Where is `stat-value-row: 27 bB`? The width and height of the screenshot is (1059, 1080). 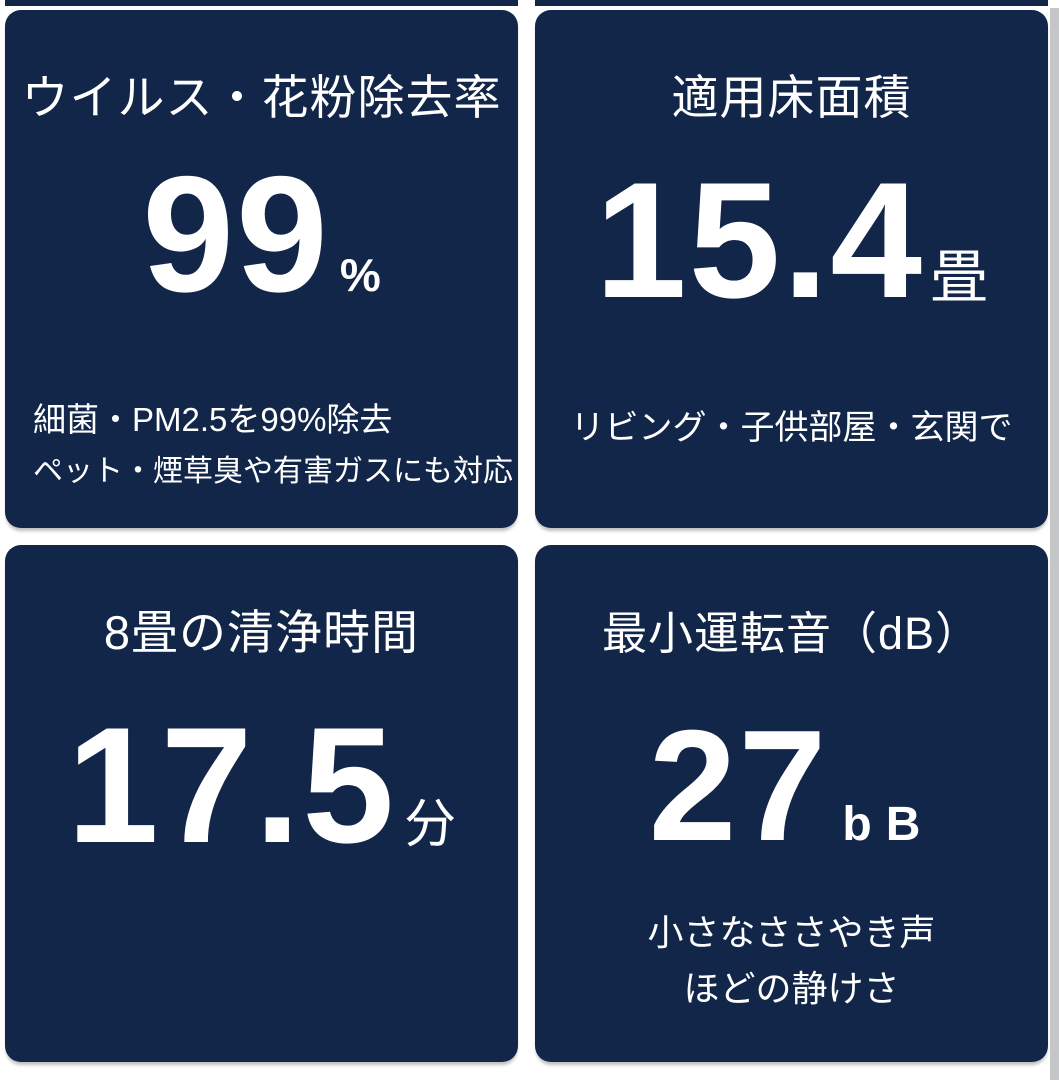 stat-value-row: 27 bB is located at coordinates (791, 786).